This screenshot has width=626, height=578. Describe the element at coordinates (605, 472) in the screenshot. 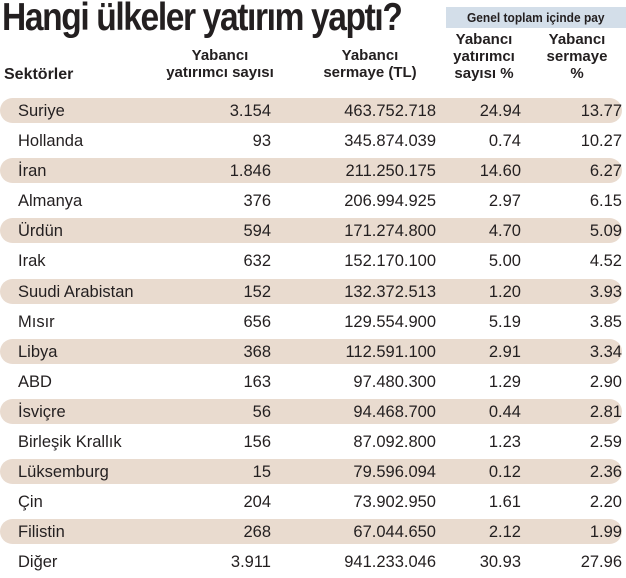

I see `capital-pct: 2.36` at that location.